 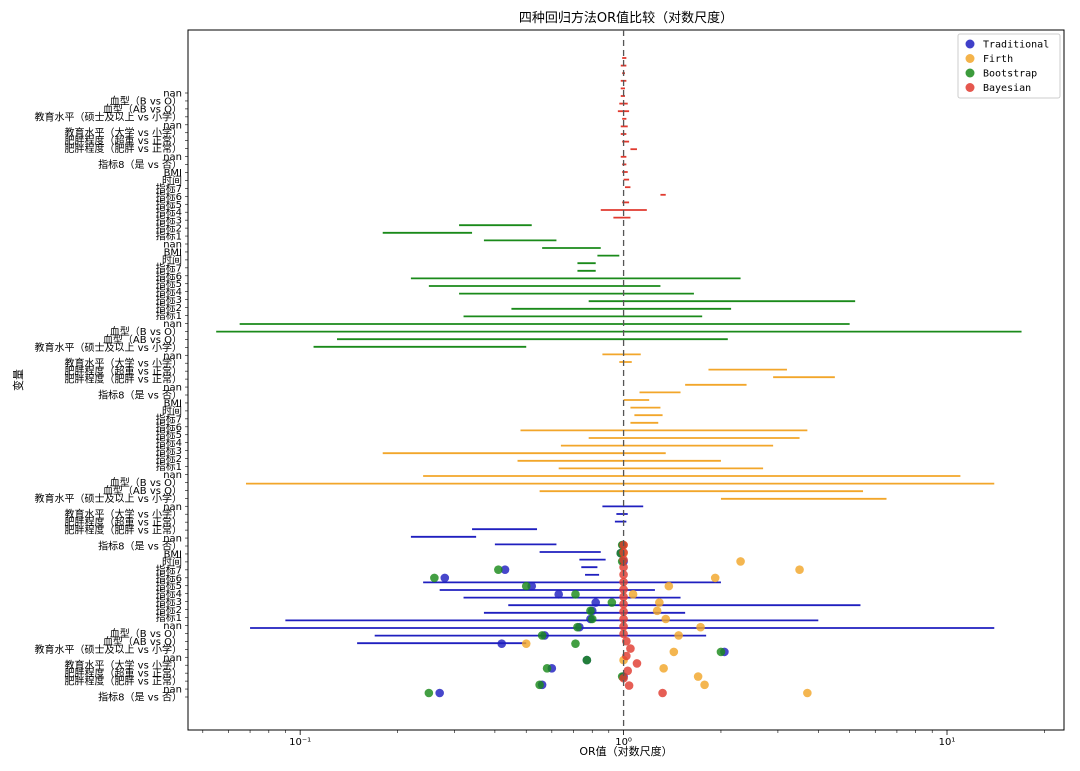 I want to click on chart-title: 四种回归方法OR值比较（对数尺度）, so click(x=626, y=18).